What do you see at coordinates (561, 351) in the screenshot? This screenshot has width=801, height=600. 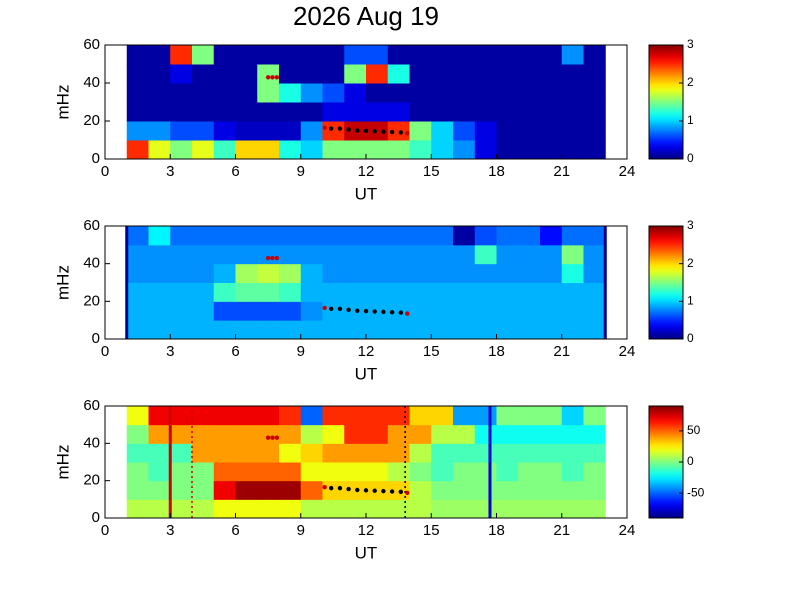 I see `x-tick-label: 21` at bounding box center [561, 351].